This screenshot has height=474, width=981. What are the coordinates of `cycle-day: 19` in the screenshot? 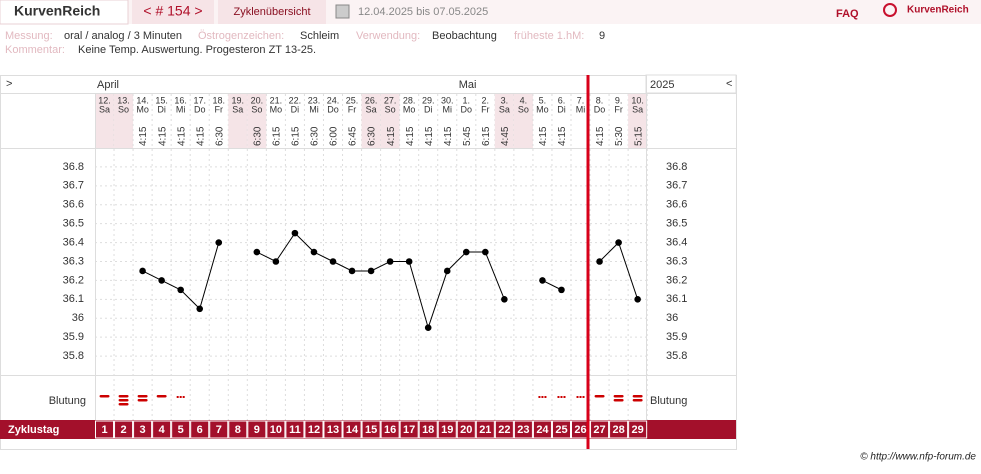 It's located at (447, 430).